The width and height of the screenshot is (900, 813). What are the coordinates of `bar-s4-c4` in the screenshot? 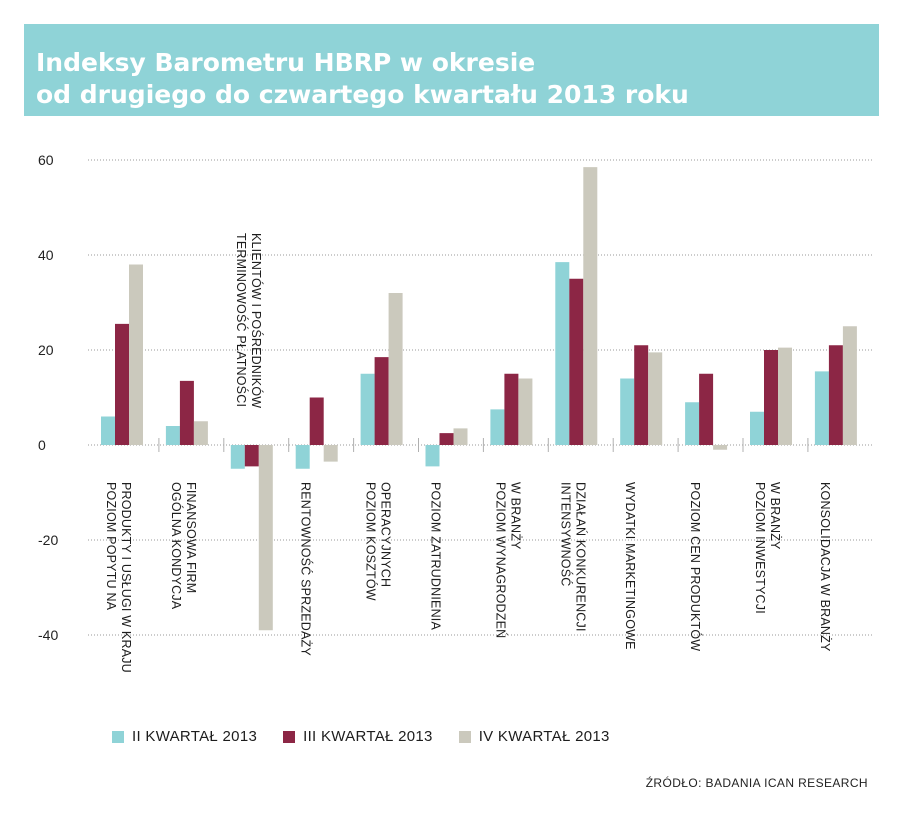 It's located at (330, 453).